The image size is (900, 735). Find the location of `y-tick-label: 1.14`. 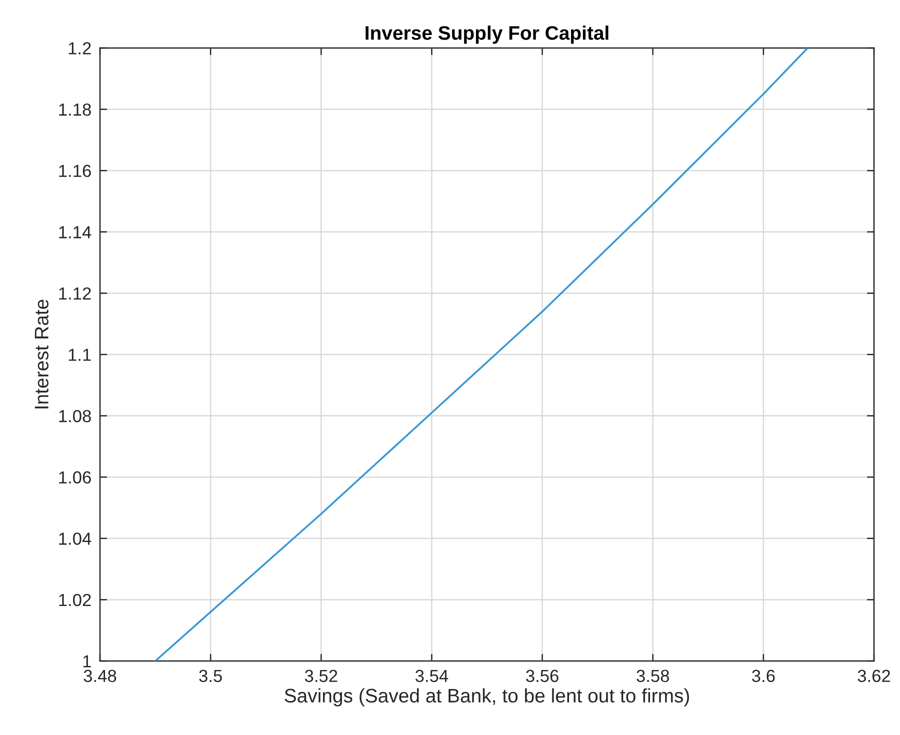

y-tick-label: 1.14 is located at coordinates (75, 232).